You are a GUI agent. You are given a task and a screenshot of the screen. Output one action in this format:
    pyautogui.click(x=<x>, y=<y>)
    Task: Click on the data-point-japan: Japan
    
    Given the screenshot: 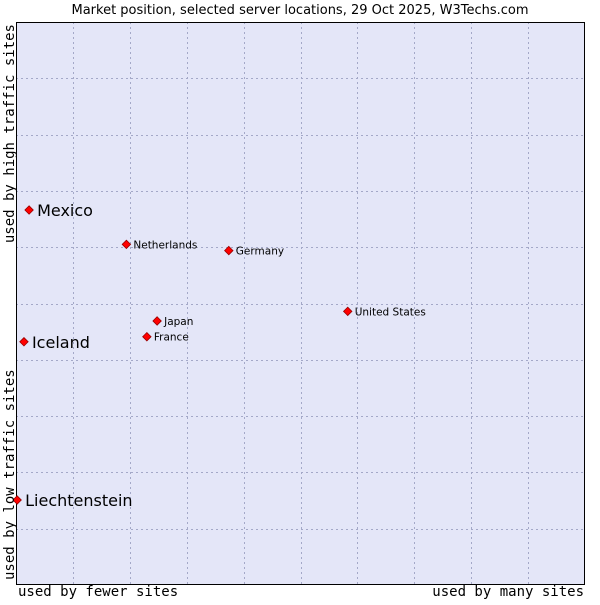 What is the action you would take?
    pyautogui.click(x=172, y=322)
    